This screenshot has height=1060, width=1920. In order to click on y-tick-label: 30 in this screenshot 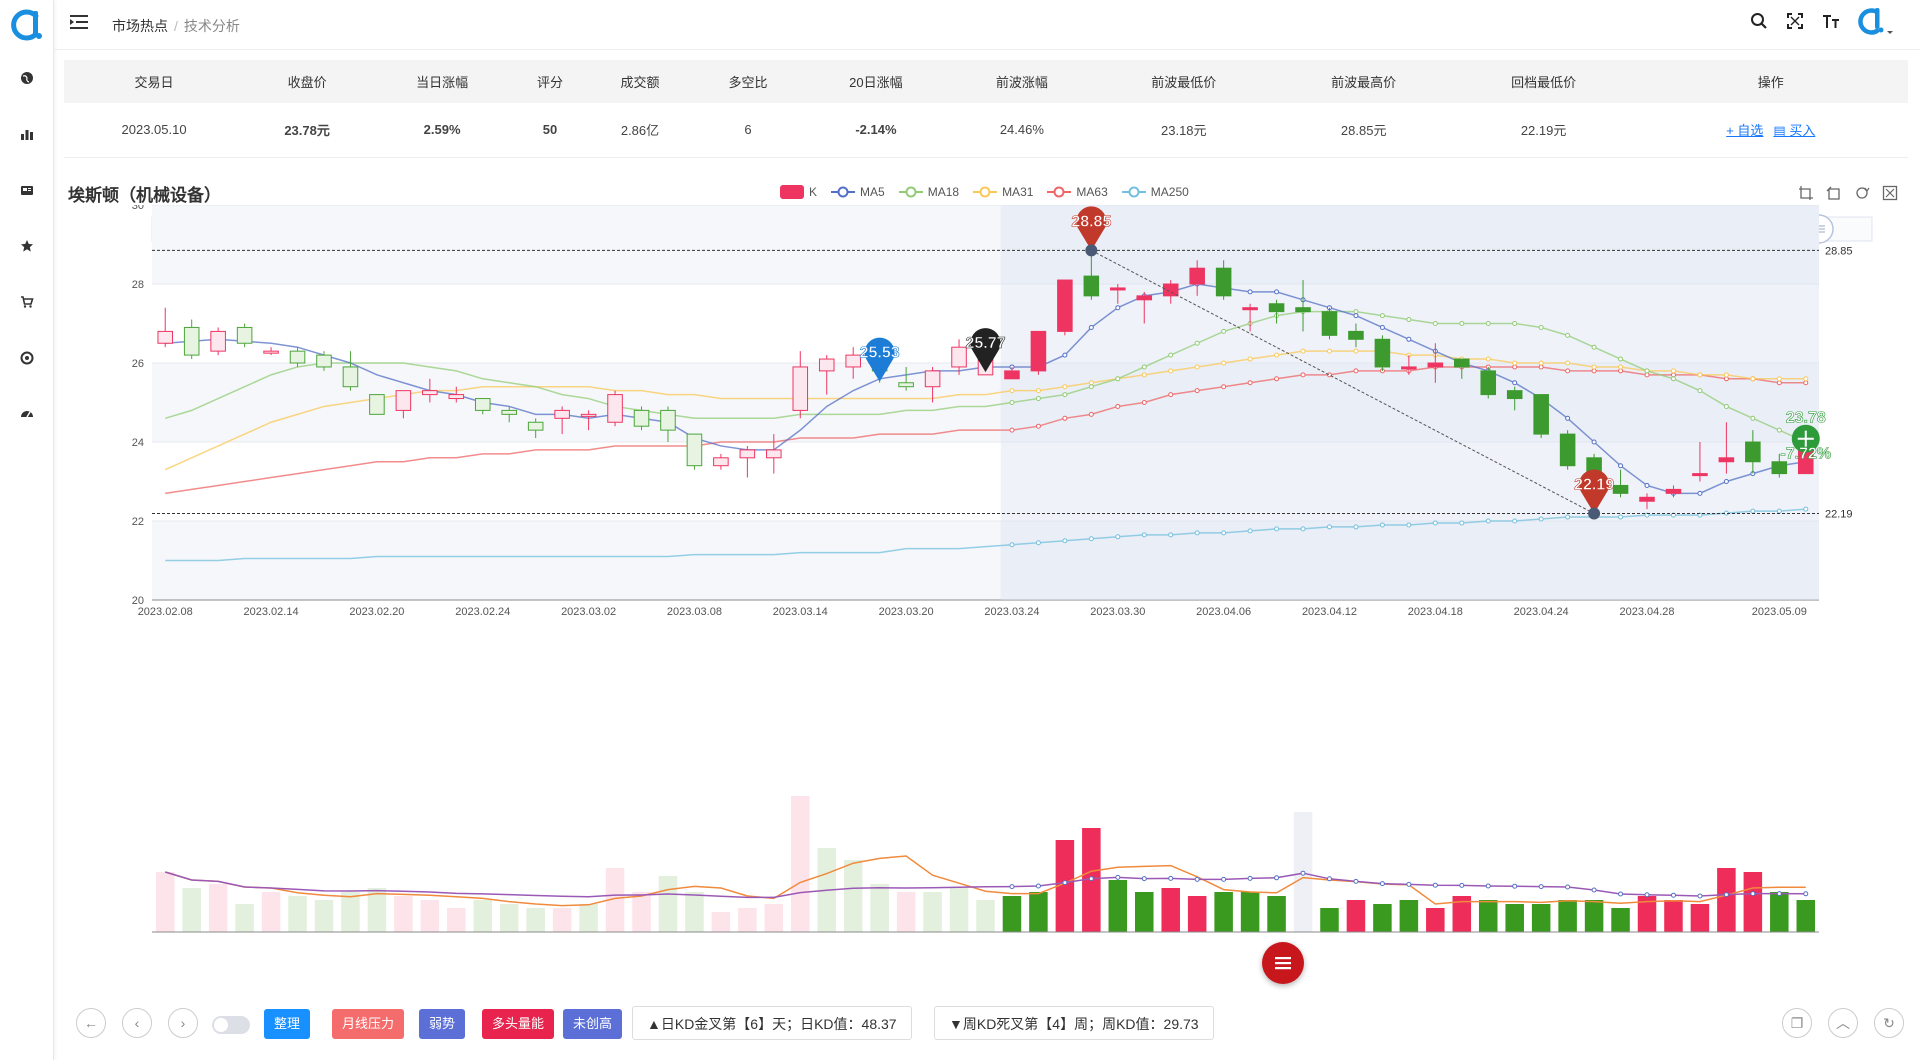, I will do `click(138, 208)`.